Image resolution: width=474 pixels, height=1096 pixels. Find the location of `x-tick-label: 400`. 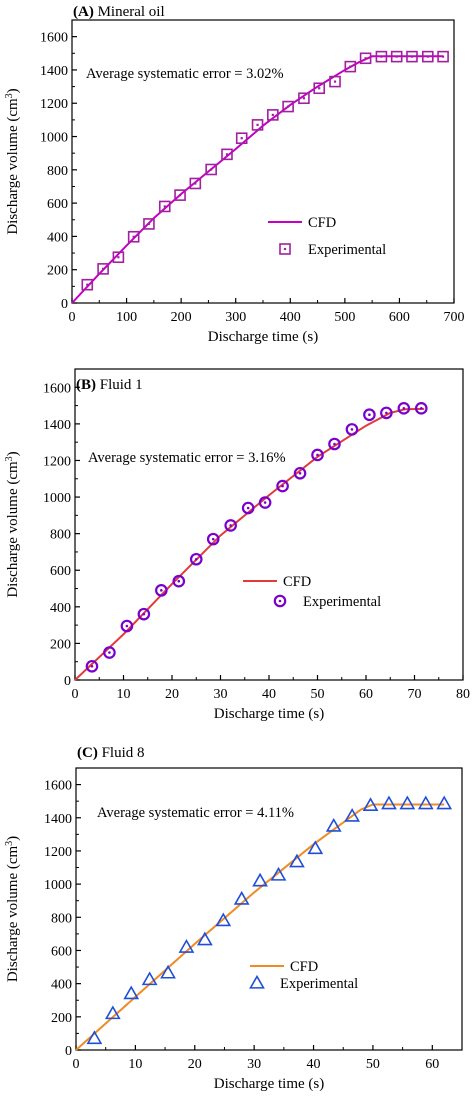

x-tick-label: 400 is located at coordinates (290, 317).